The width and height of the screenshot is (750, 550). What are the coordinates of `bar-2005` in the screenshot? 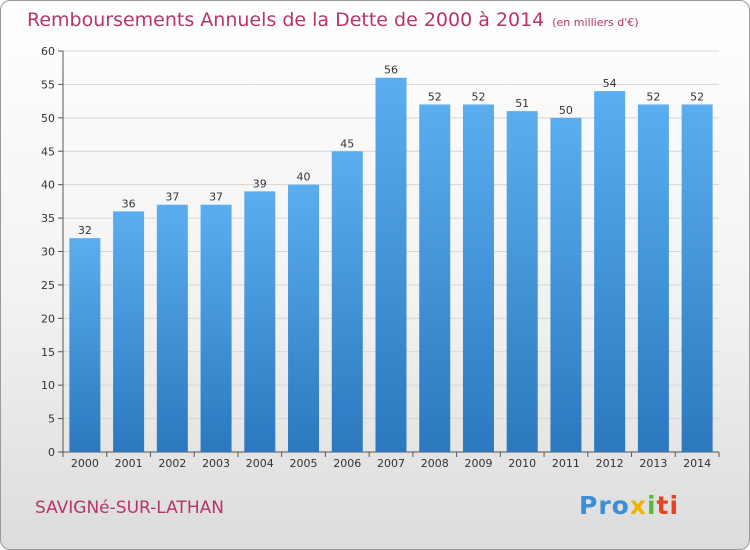 It's located at (304, 318).